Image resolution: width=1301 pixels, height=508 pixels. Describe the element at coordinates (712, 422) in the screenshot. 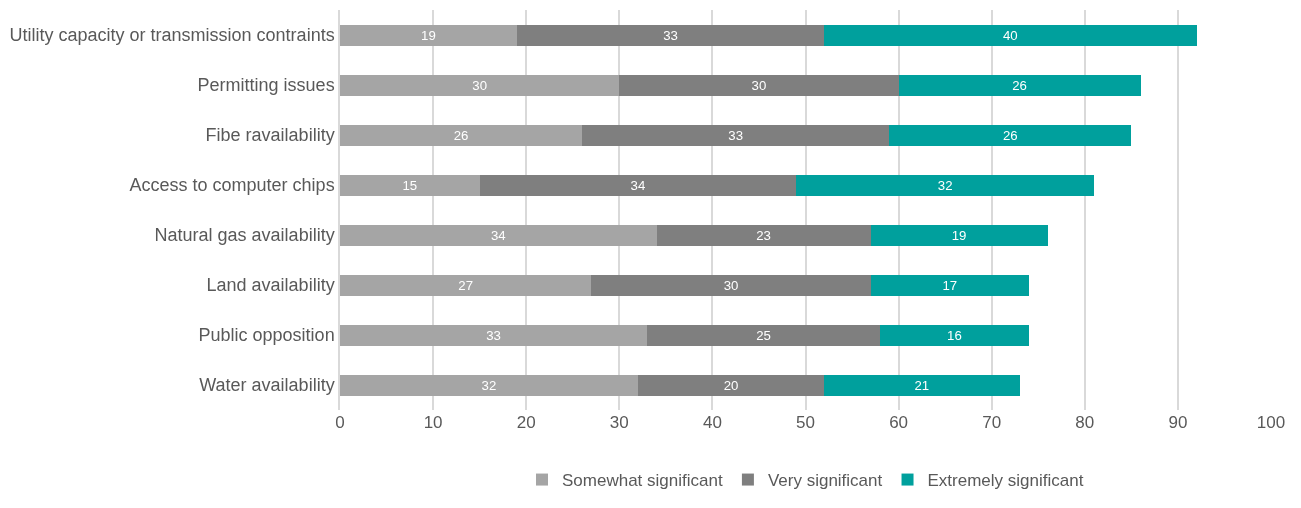

I see `x-tick-label: 40` at that location.